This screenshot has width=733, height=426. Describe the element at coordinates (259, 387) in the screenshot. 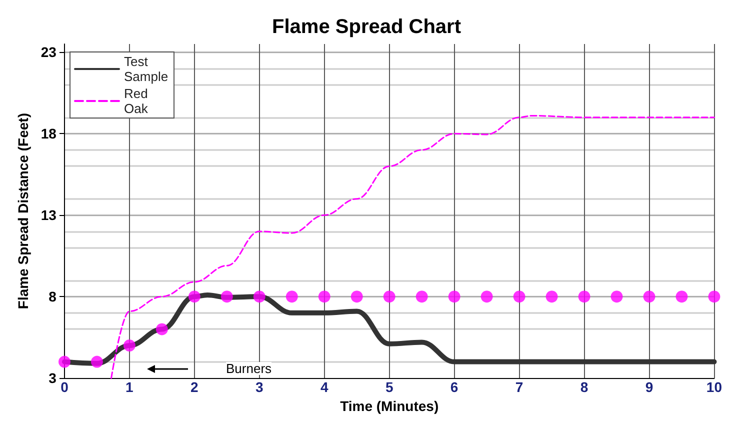

I see `x-tick-label: 3` at that location.